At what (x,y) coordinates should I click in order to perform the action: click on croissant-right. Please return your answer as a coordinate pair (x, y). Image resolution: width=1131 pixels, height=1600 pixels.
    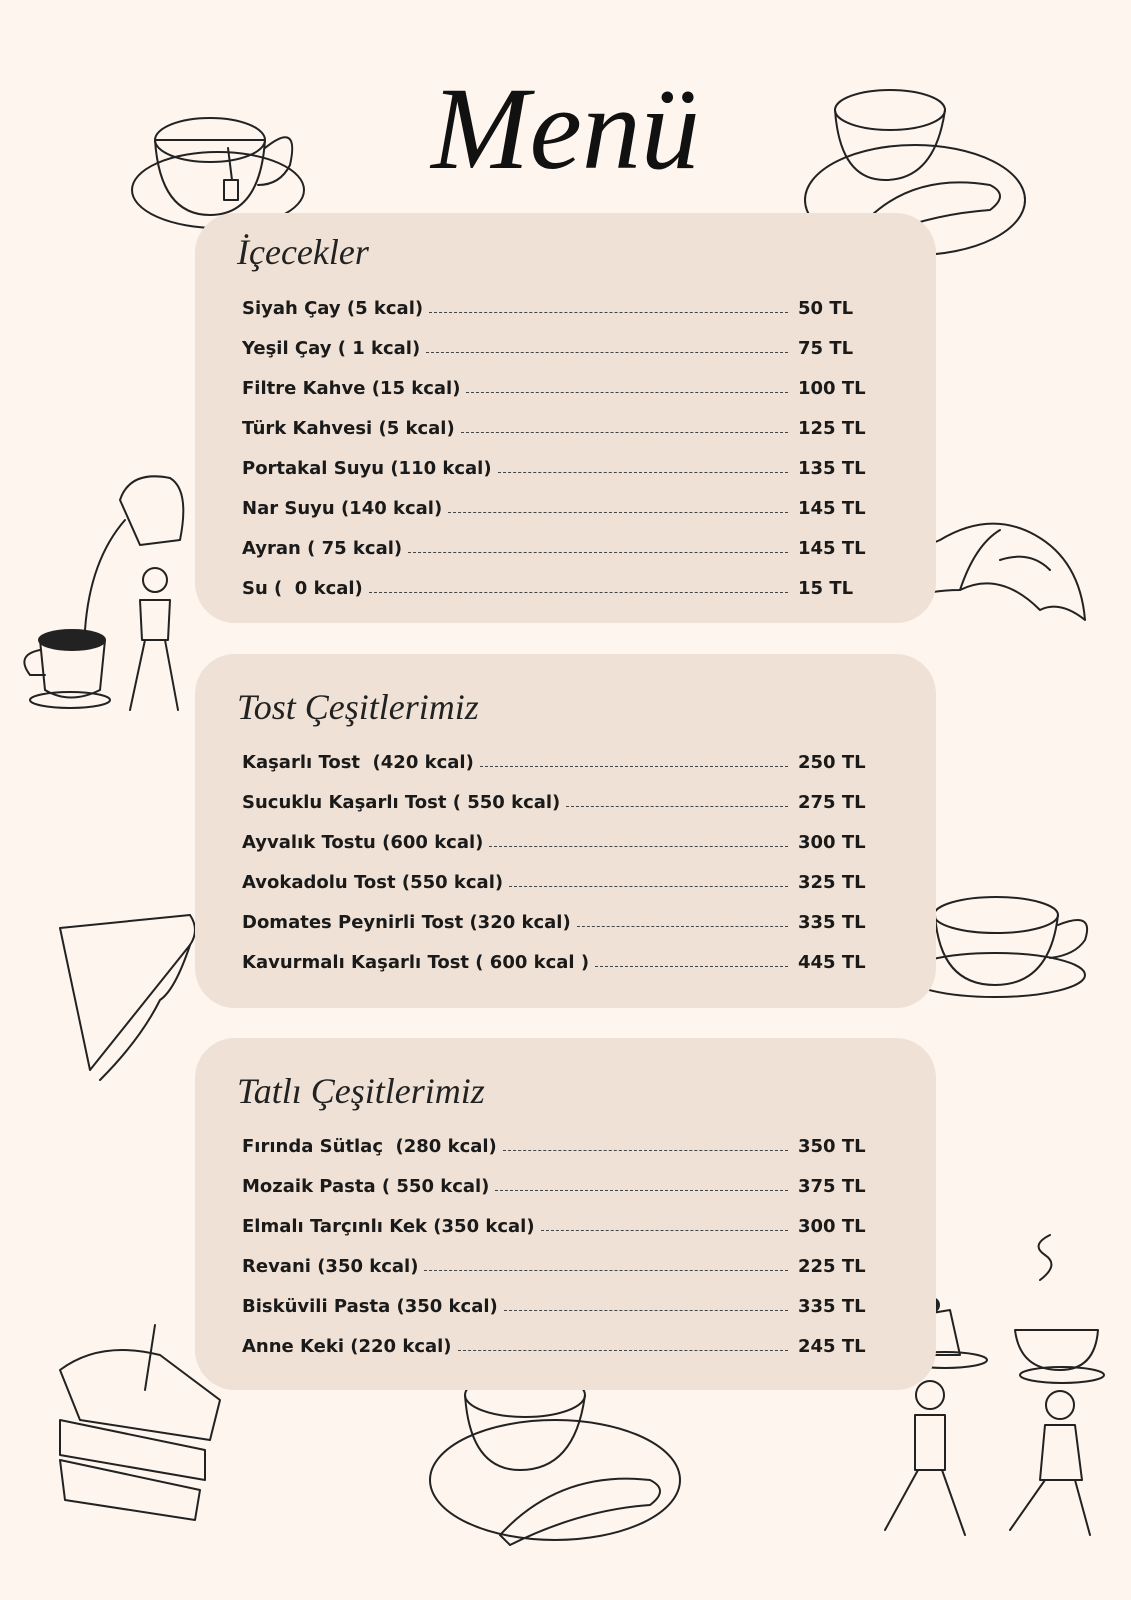
    Looking at the image, I should click on (991, 571).